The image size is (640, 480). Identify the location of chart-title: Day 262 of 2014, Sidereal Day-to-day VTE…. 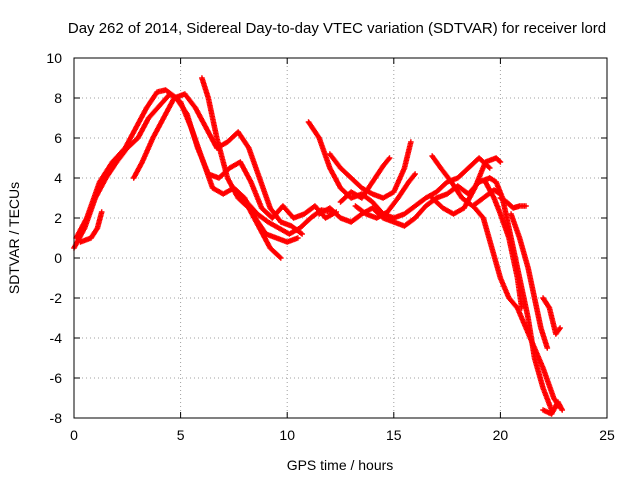
(337, 28).